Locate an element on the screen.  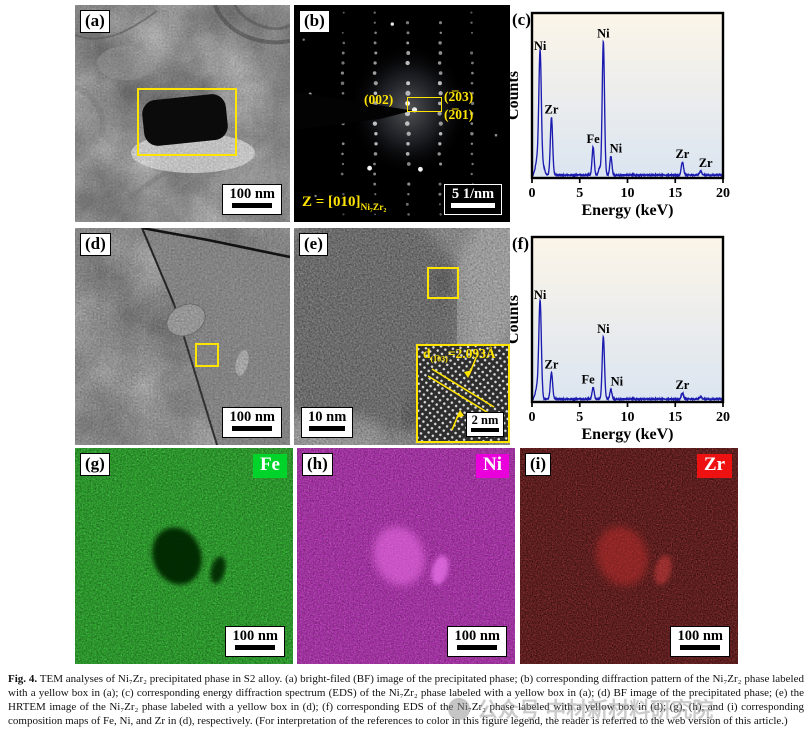
scale-bar-i-line is located at coordinates (700, 647).